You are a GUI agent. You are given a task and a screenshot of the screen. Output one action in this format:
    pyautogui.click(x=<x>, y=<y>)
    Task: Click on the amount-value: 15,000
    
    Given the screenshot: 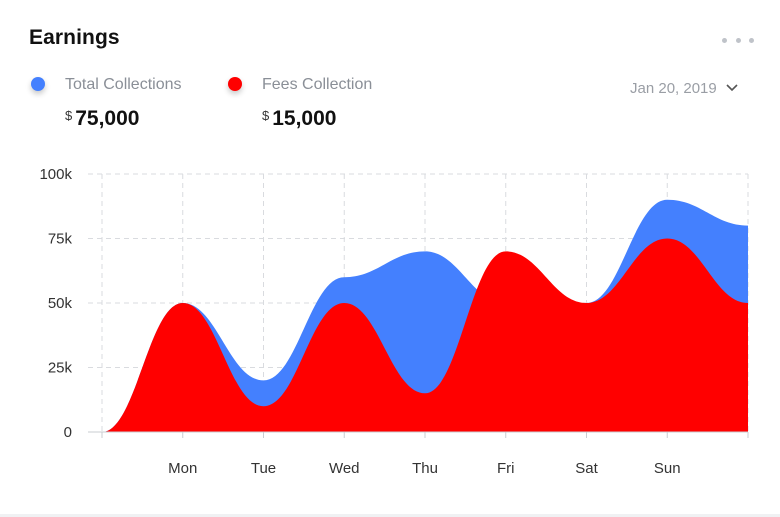 What is the action you would take?
    pyautogui.click(x=304, y=118)
    